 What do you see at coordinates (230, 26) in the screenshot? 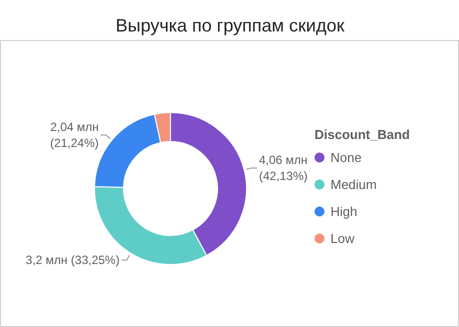
I see `chart-title: Выручка по группам скидок` at bounding box center [230, 26].